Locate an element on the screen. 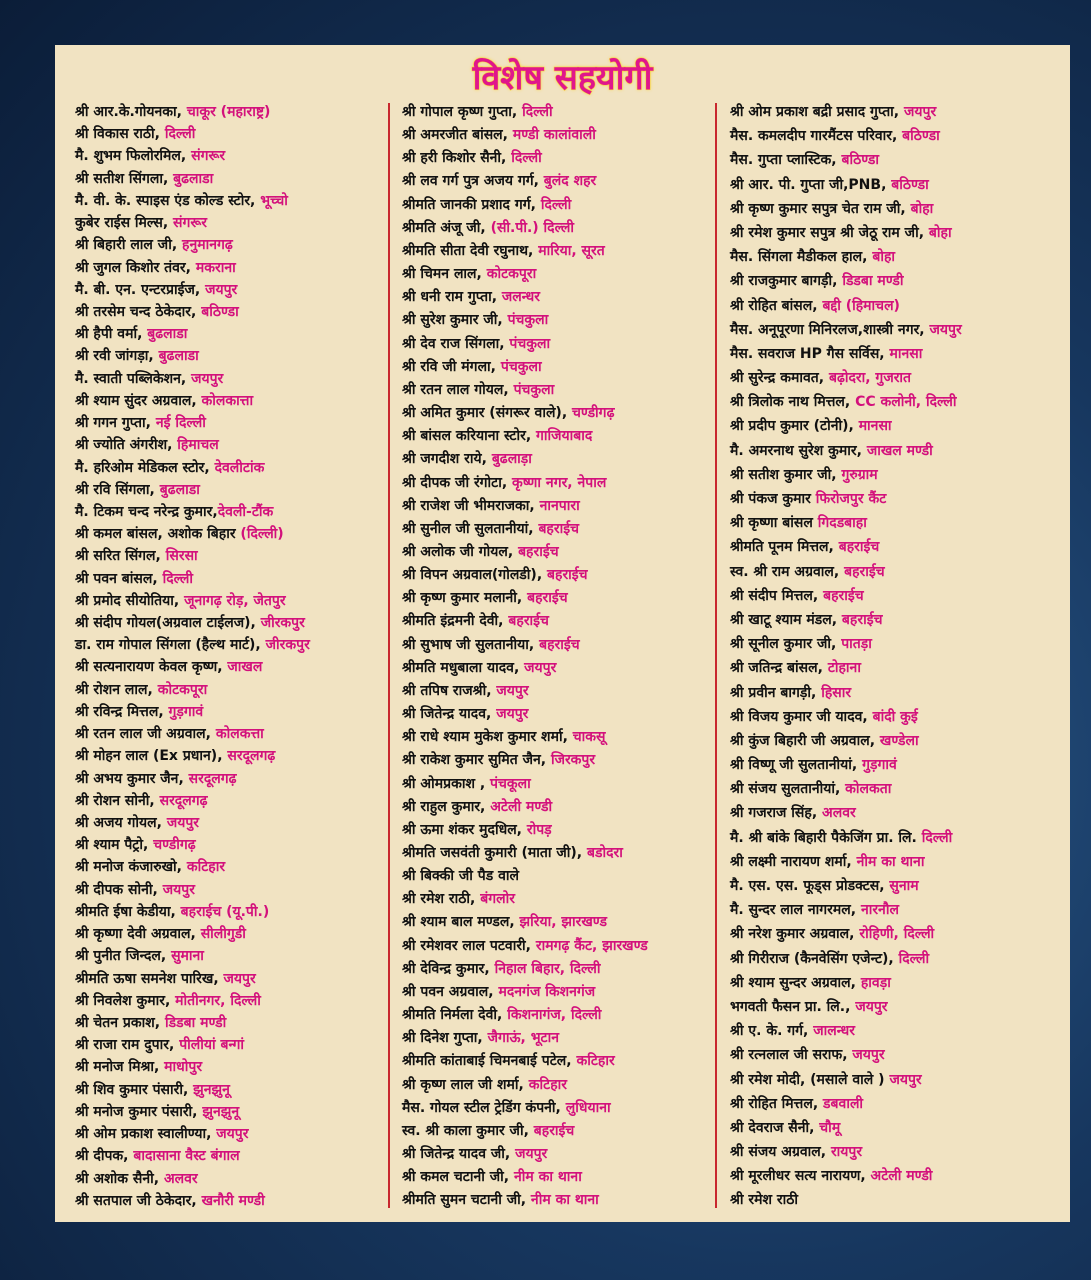  entry-name: श्री मनोज मिश्रा, is located at coordinates (120, 1067).